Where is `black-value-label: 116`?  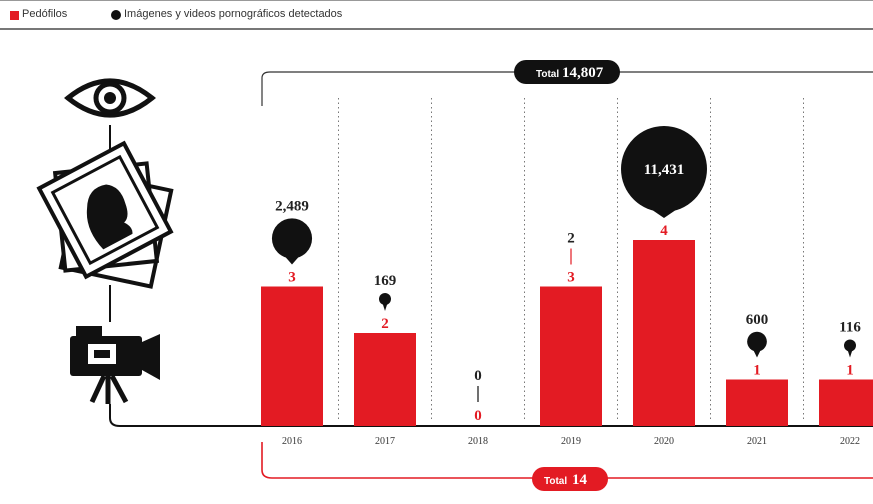 black-value-label: 116 is located at coordinates (850, 328).